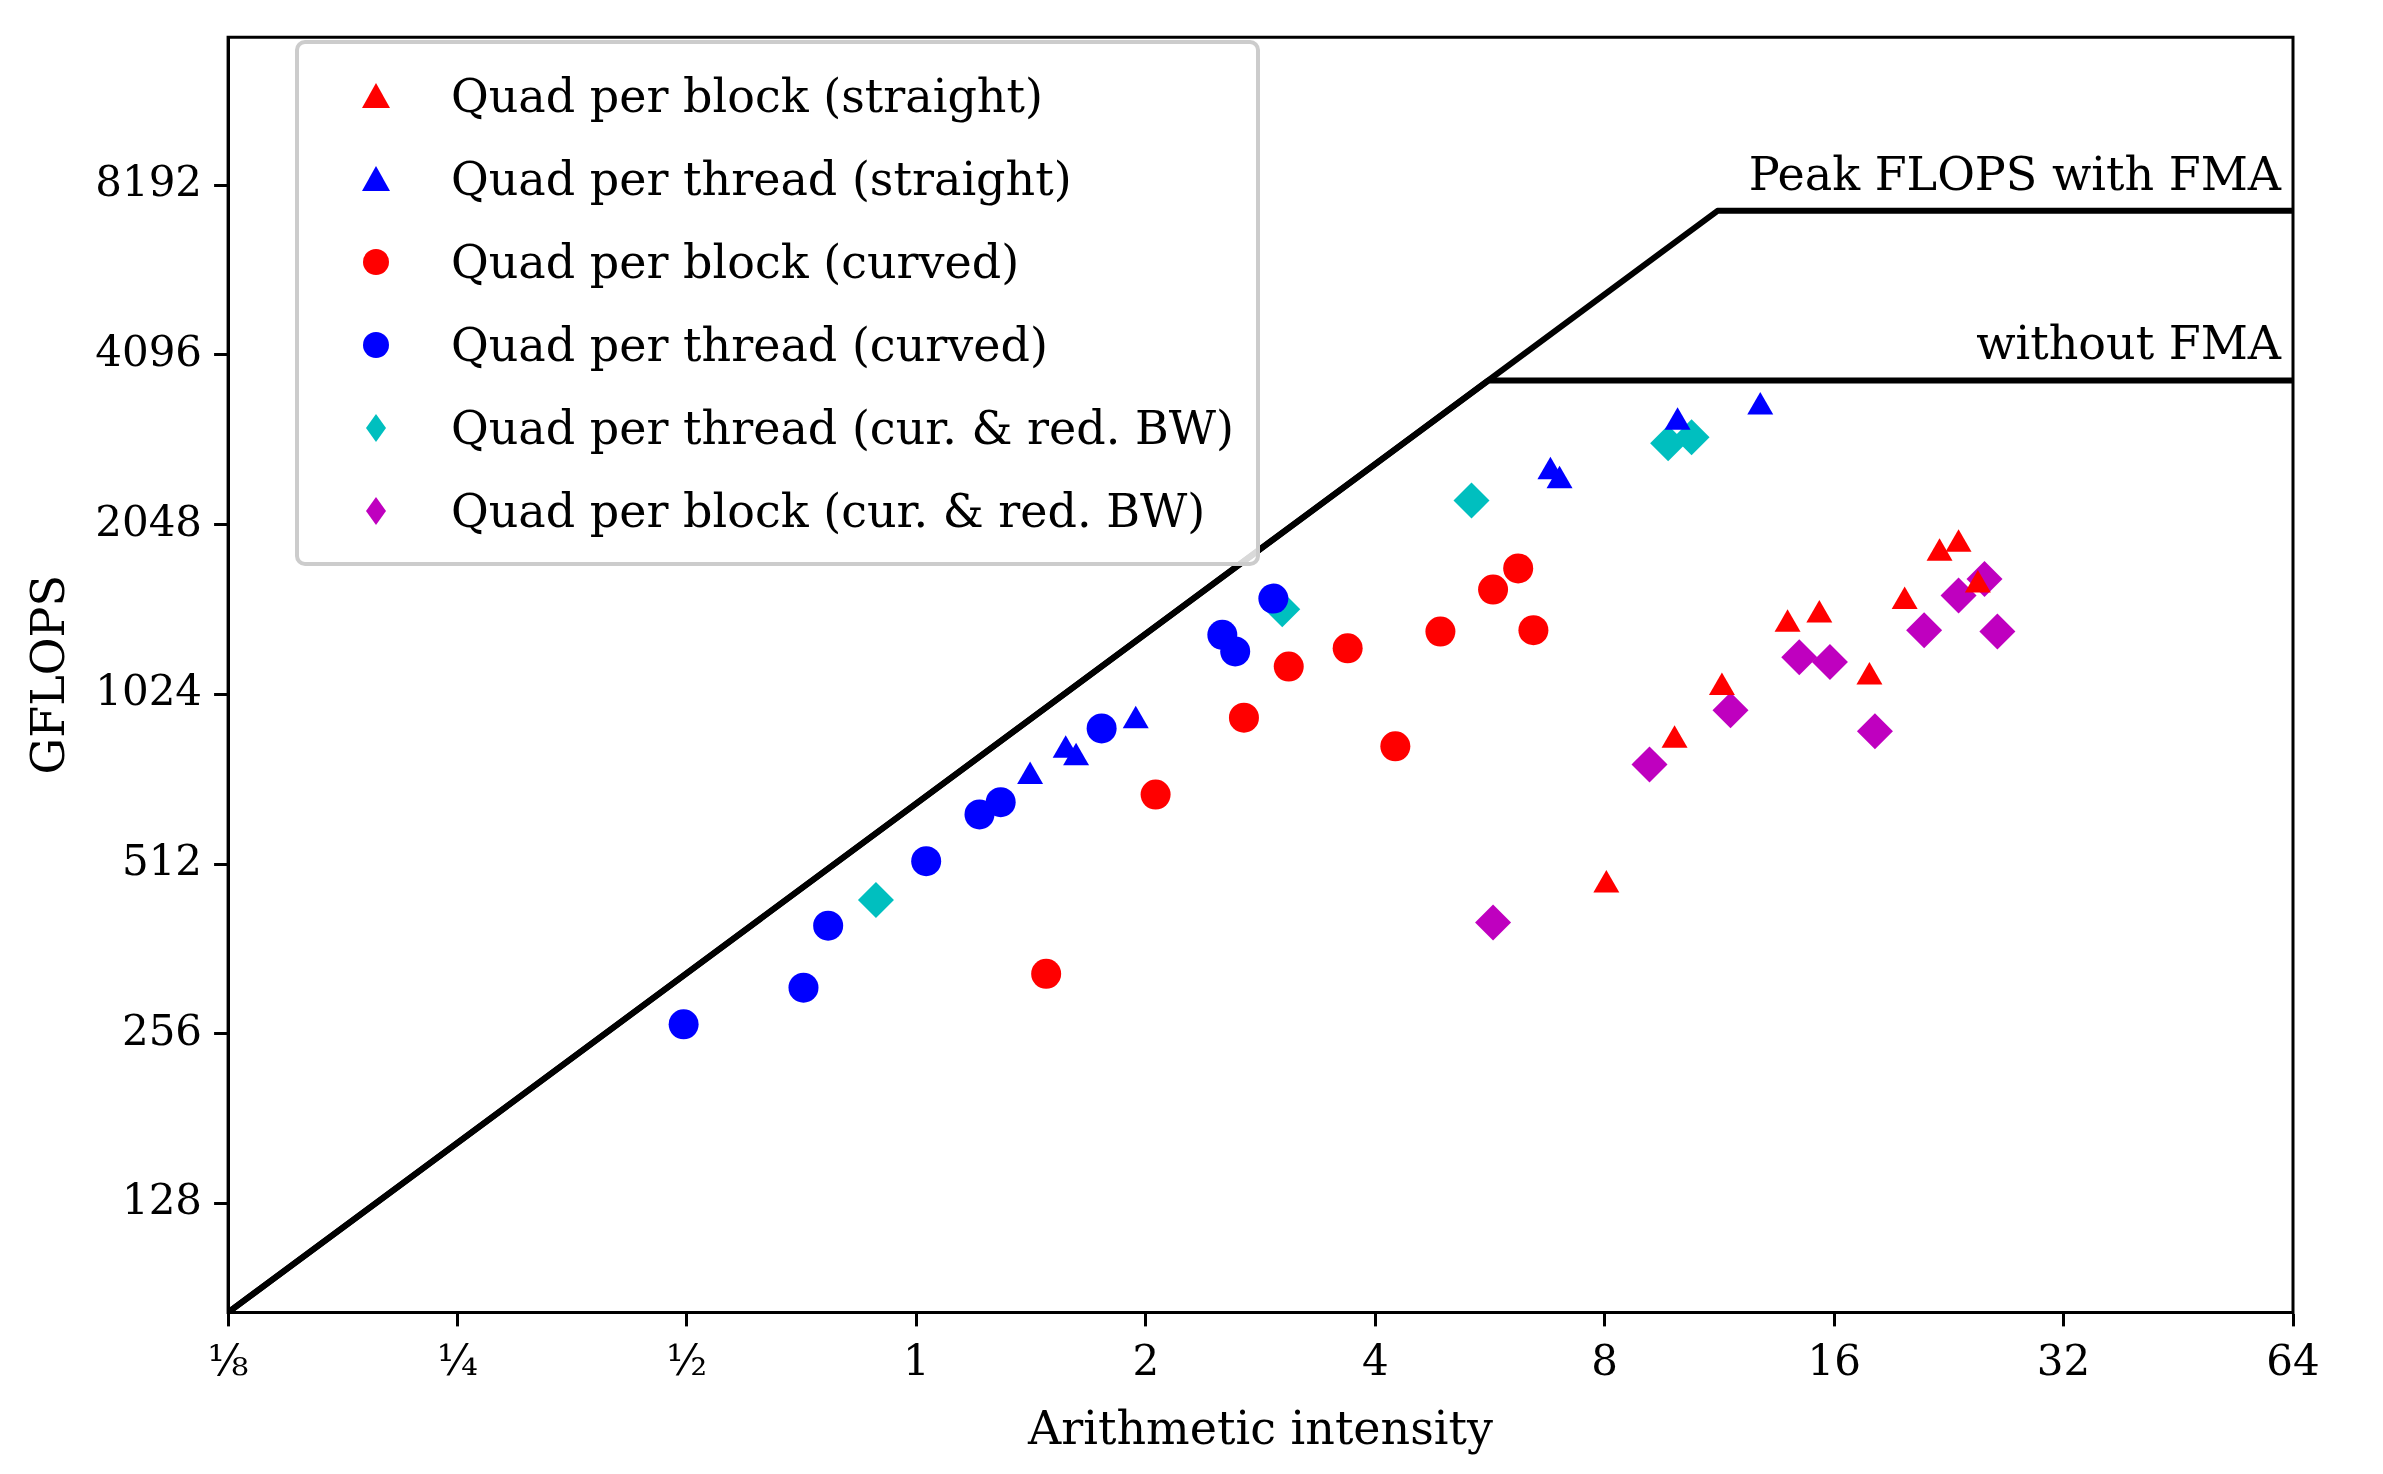  I want to click on x-tick-label: 1, so click(916, 1360).